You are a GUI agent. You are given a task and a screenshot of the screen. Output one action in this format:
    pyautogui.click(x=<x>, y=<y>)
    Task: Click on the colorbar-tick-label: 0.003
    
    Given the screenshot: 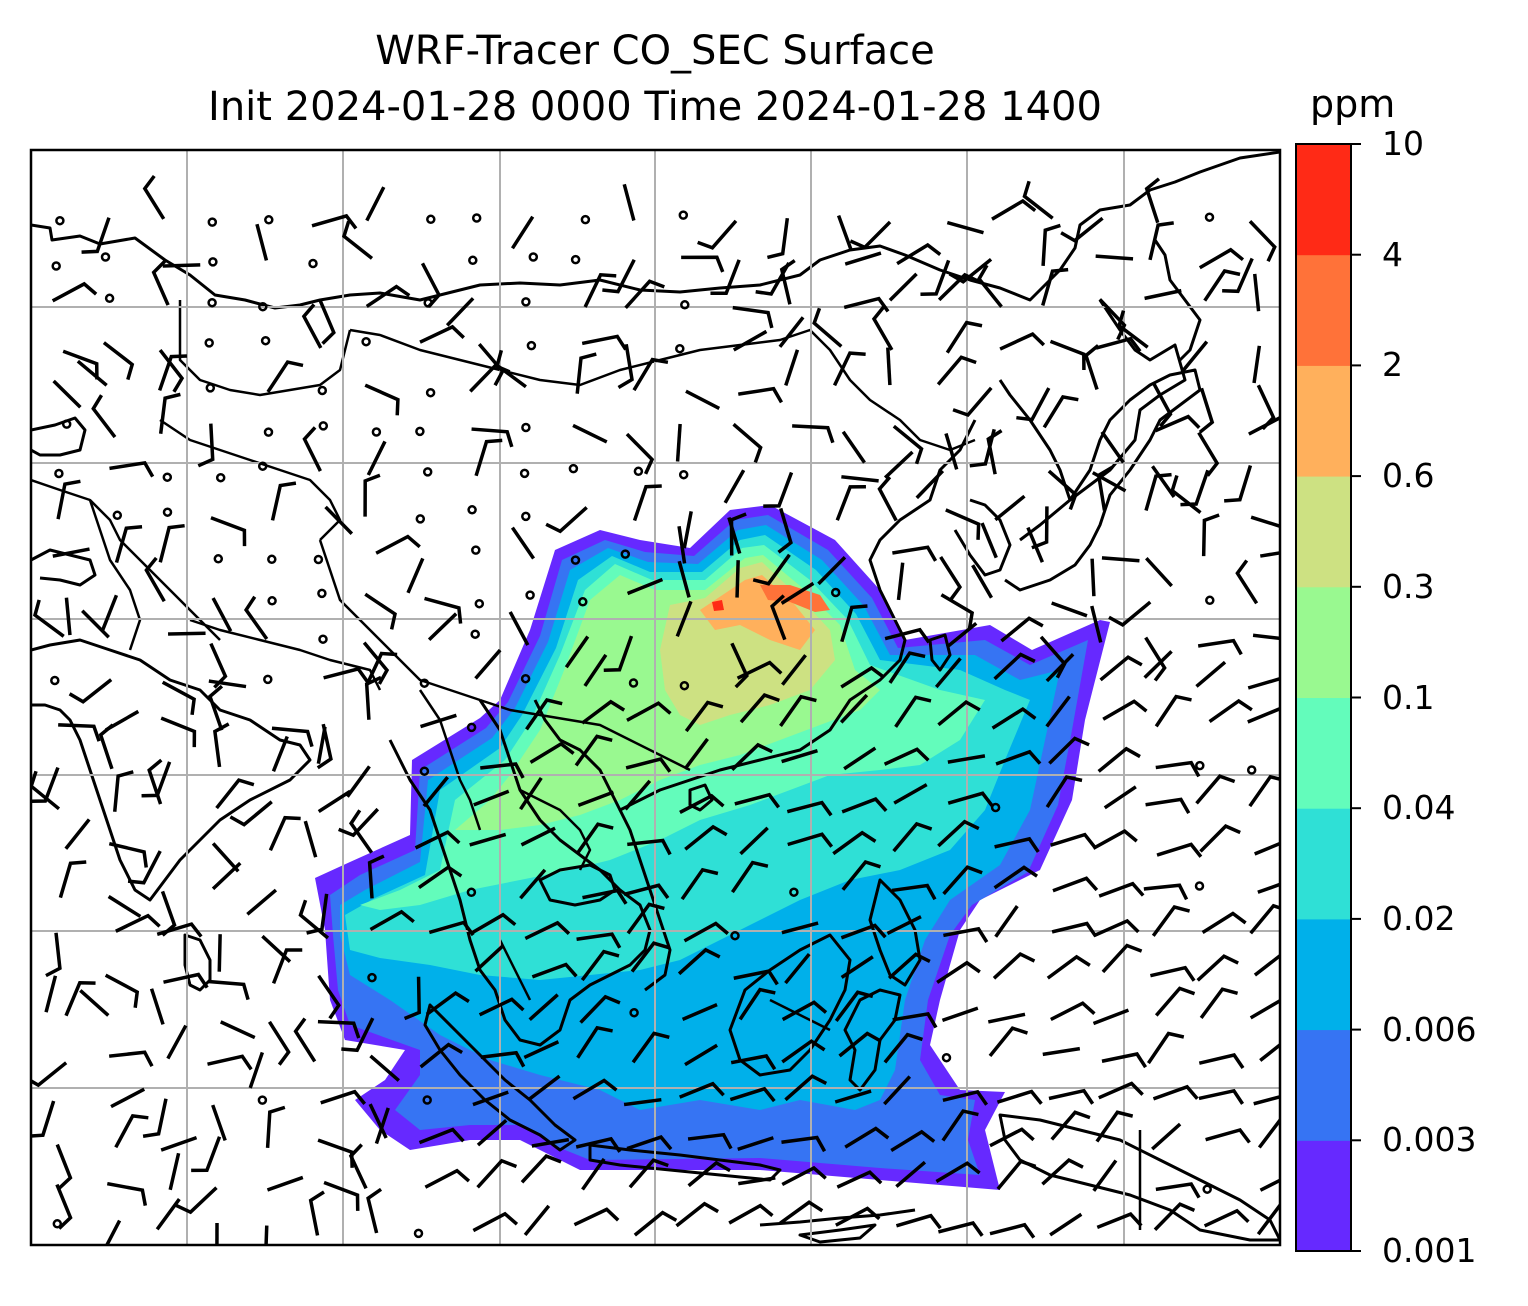 What is the action you would take?
    pyautogui.click(x=1429, y=1140)
    